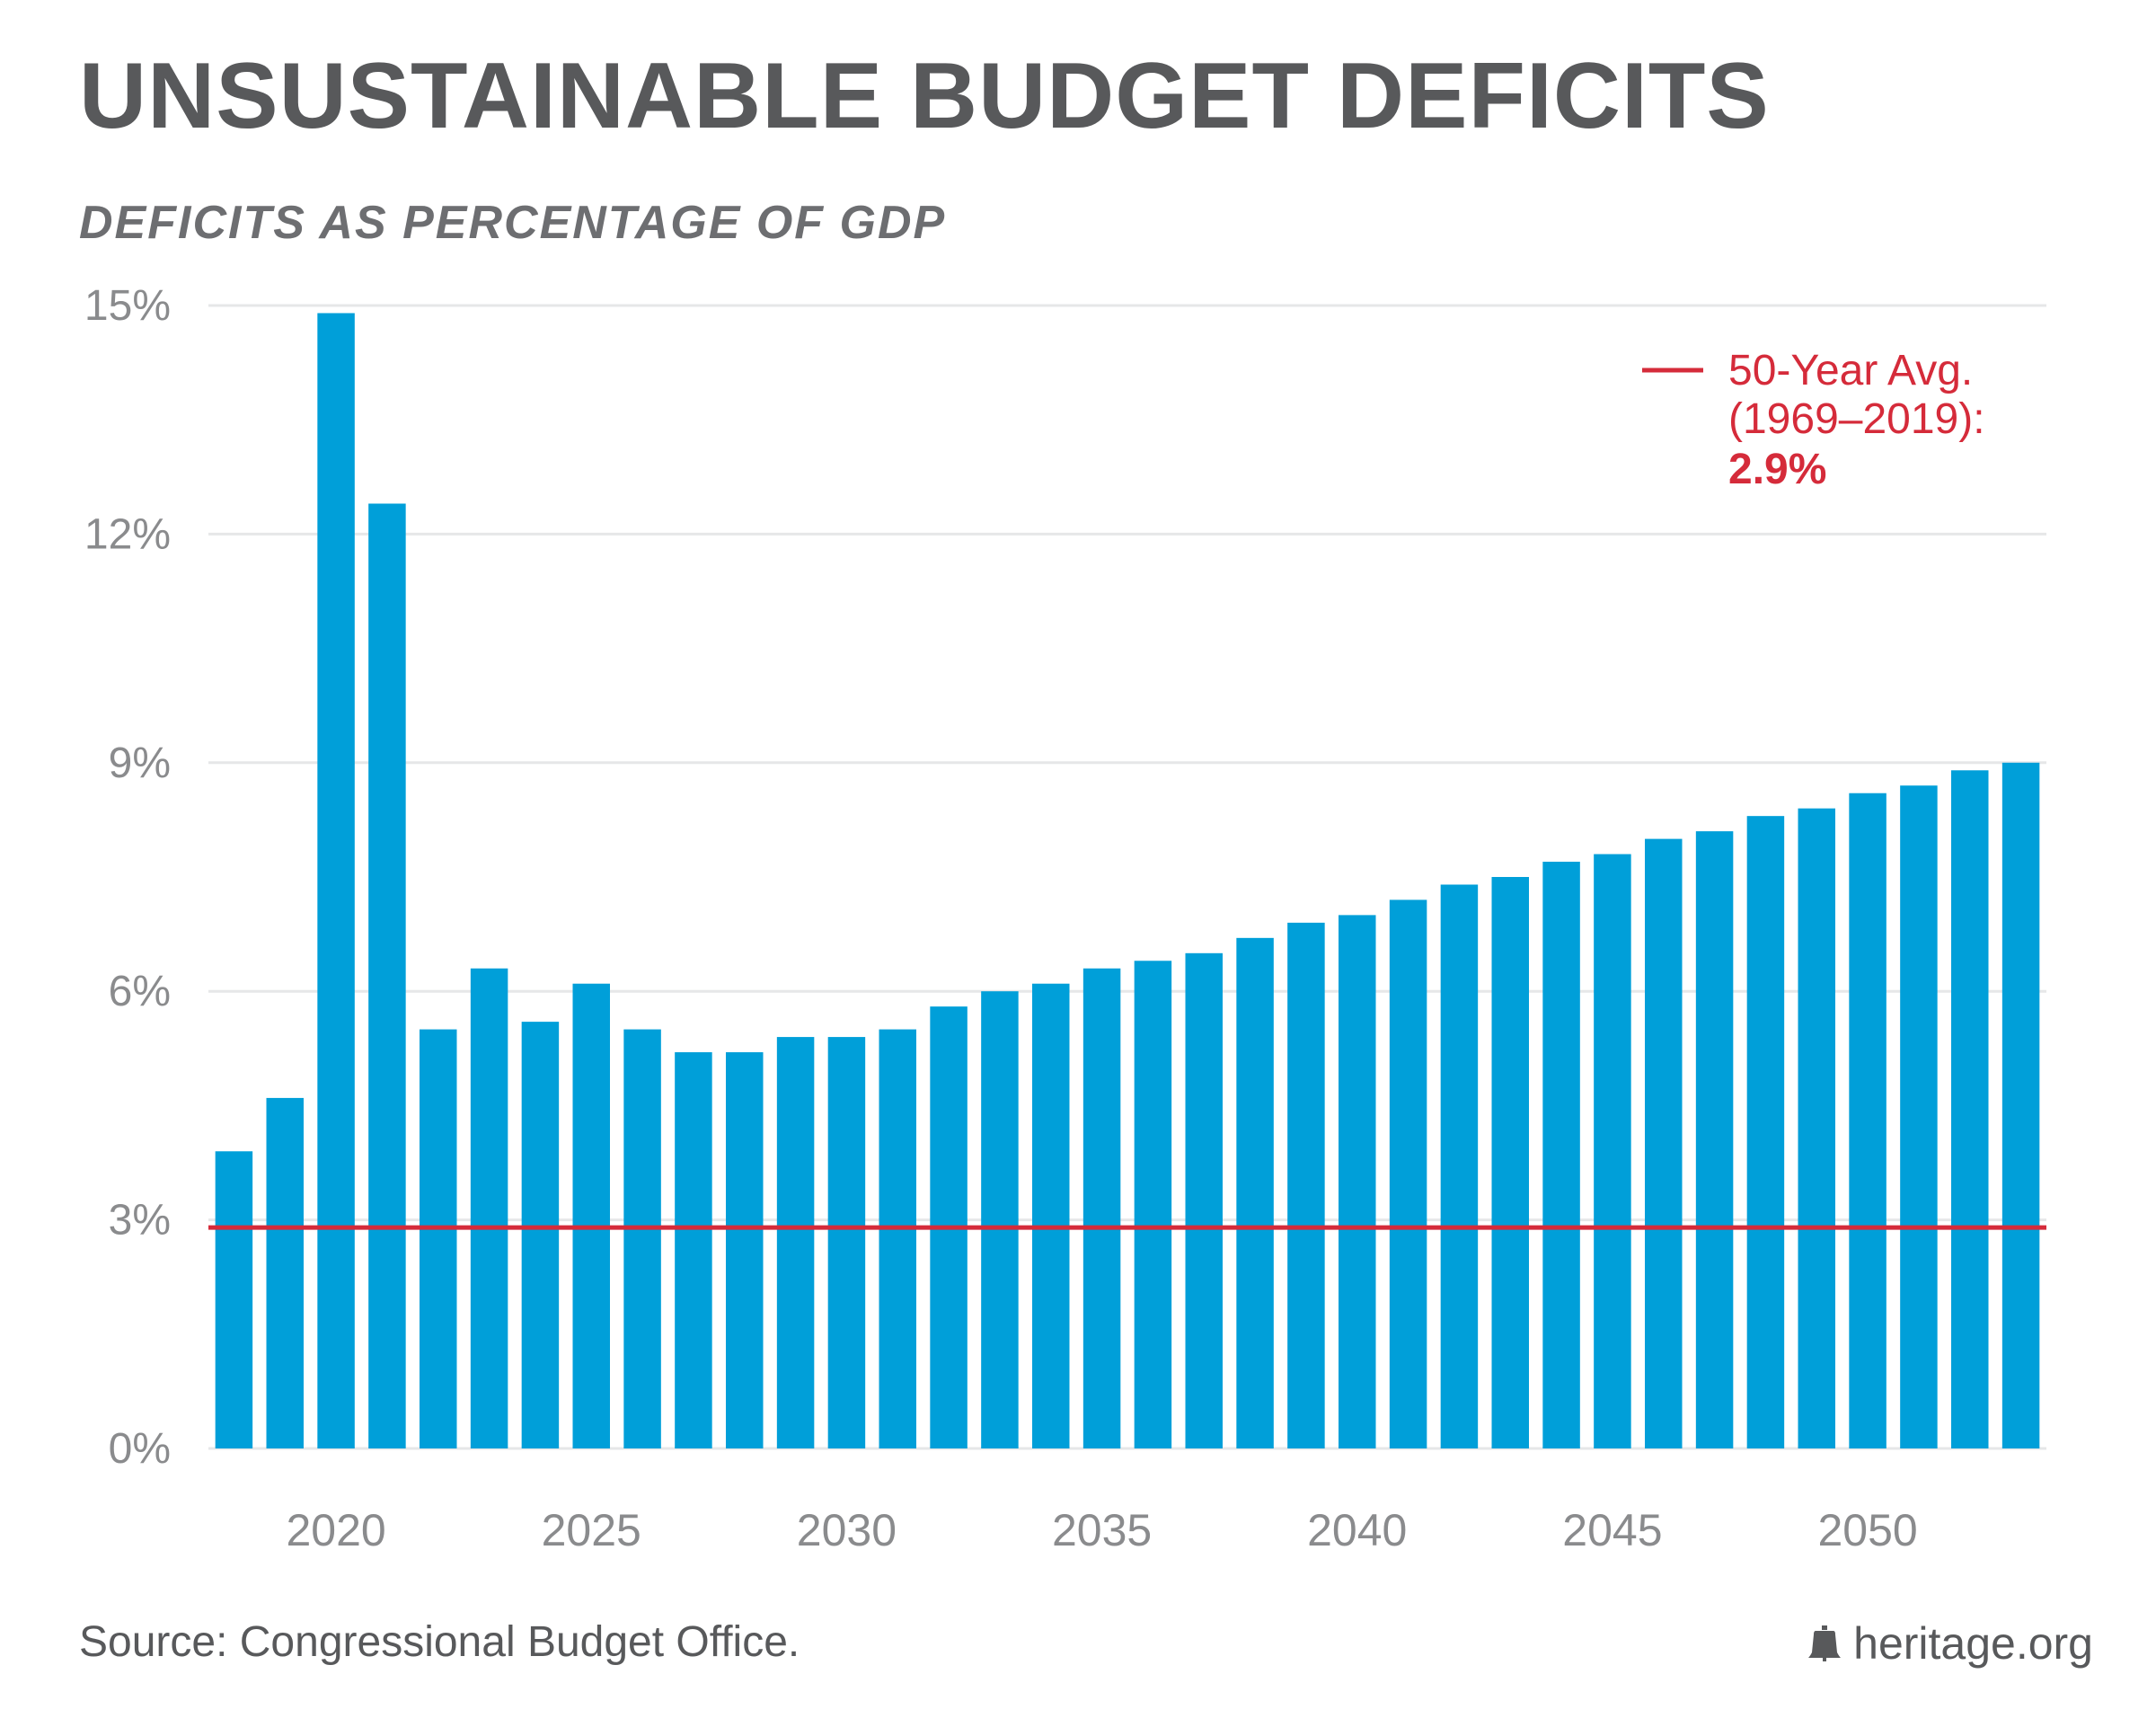  What do you see at coordinates (1408, 1173) in the screenshot?
I see `bar-2041` at bounding box center [1408, 1173].